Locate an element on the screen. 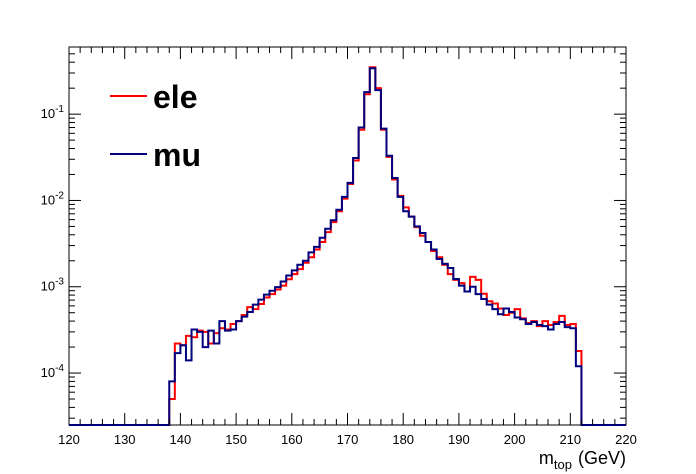 The image size is (696, 474). legend-label-mu: mu is located at coordinates (177, 155).